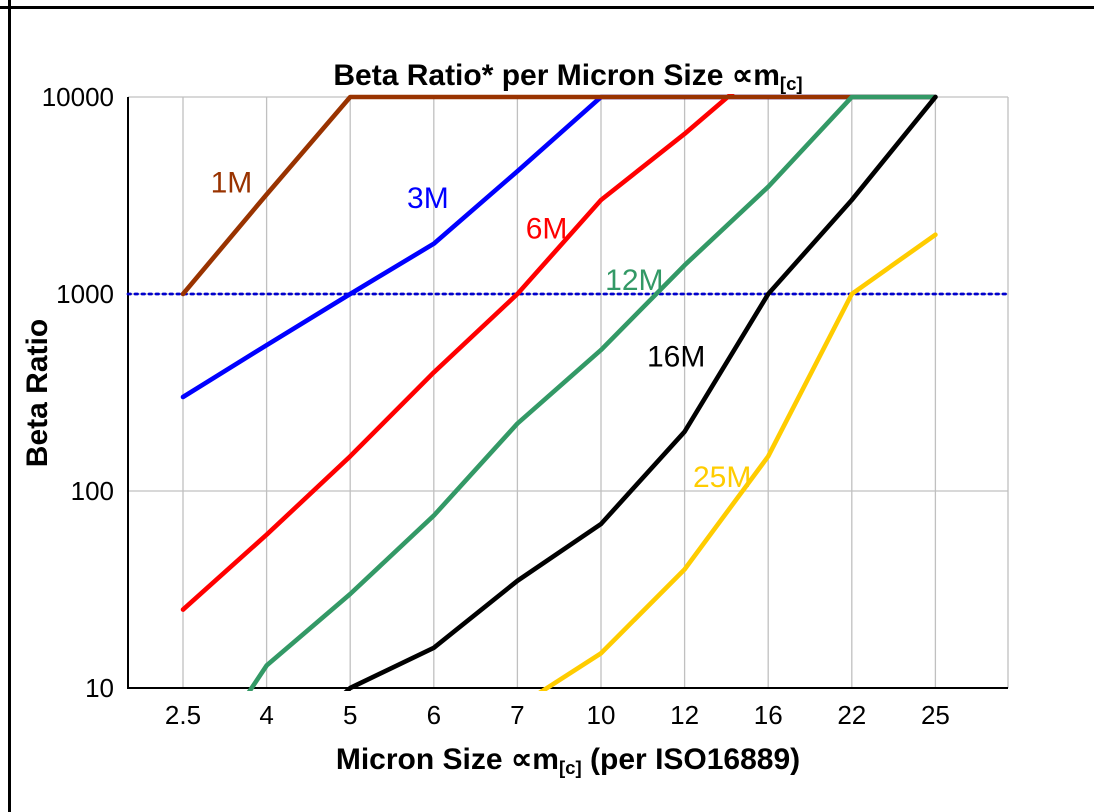 The height and width of the screenshot is (812, 1094). I want to click on x-axis-title: Micron Size ∝m[c] (per ISO16889), so click(568, 760).